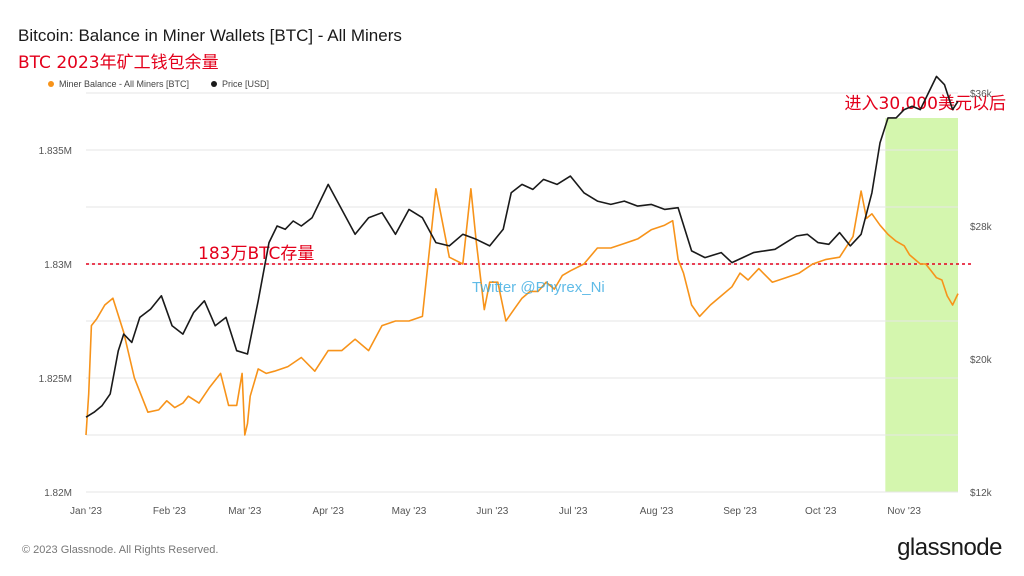 This screenshot has width=1024, height=576. I want to click on highlight-region, so click(921, 305).